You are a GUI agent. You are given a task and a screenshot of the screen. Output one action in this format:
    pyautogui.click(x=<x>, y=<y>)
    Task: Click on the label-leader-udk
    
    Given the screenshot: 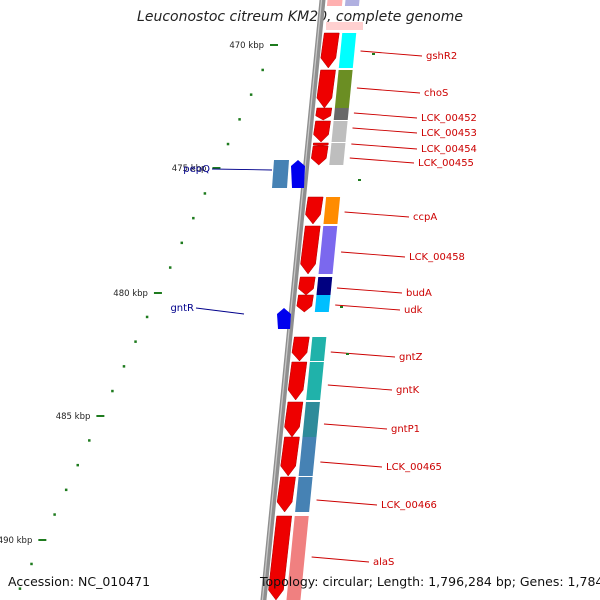 What is the action you would take?
    pyautogui.click(x=368, y=307)
    